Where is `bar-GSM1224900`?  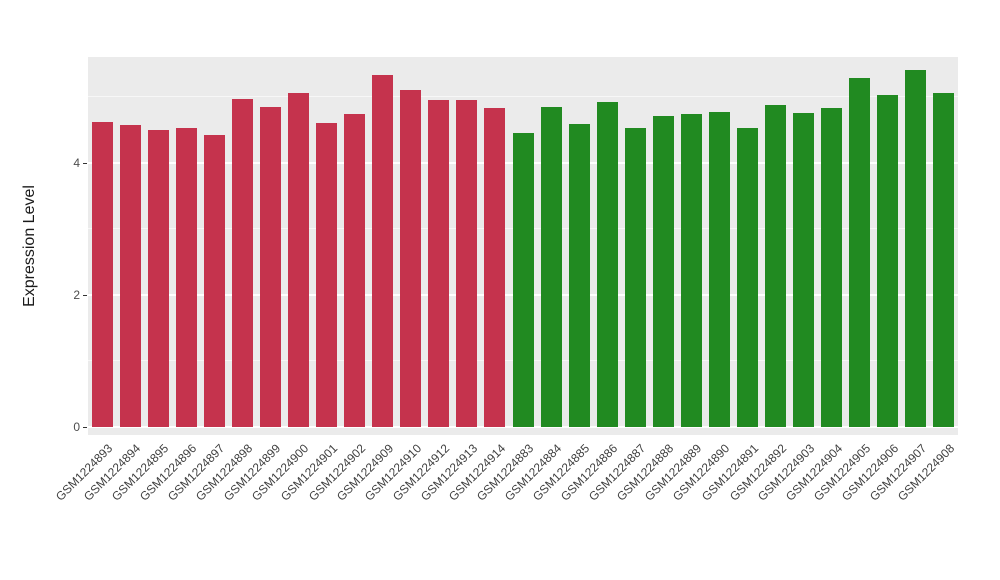
bar-GSM1224900 is located at coordinates (298, 260).